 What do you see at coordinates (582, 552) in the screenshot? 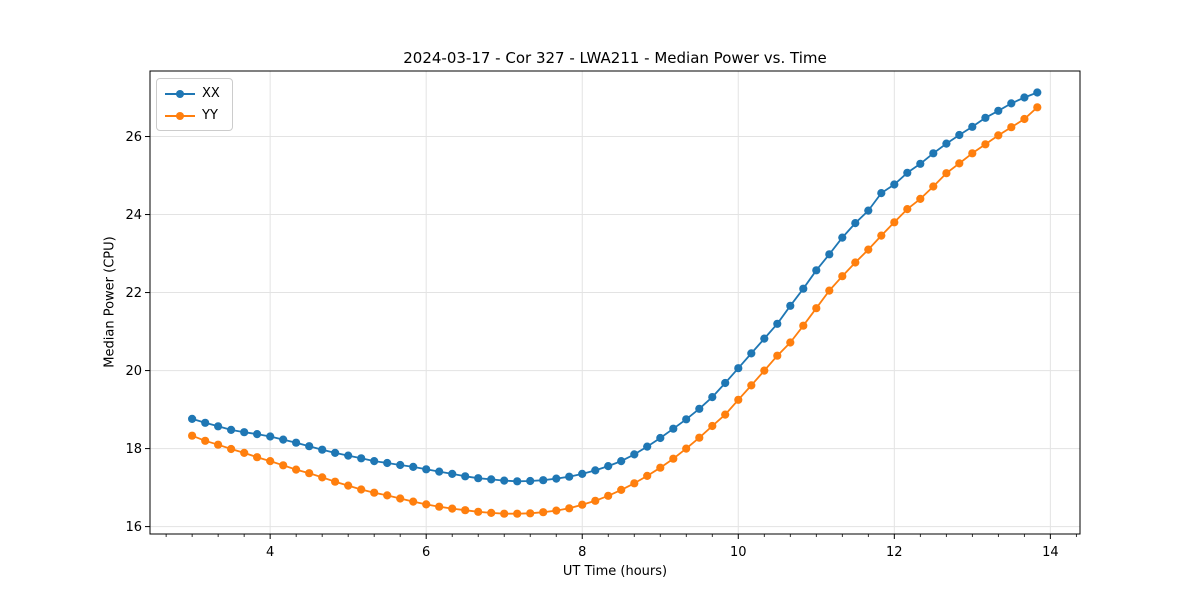
I see `x-tick-label: 8` at bounding box center [582, 552].